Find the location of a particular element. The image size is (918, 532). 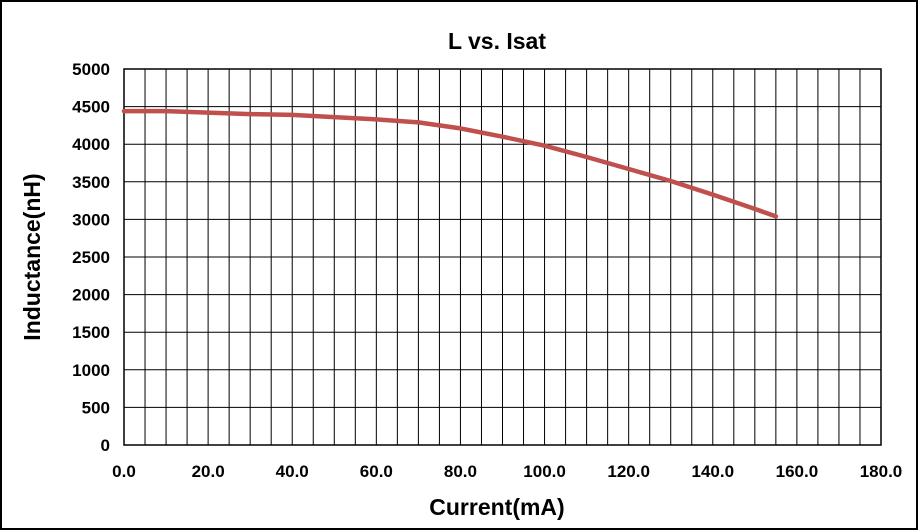

x-tick-label: 40.0 is located at coordinates (292, 471).